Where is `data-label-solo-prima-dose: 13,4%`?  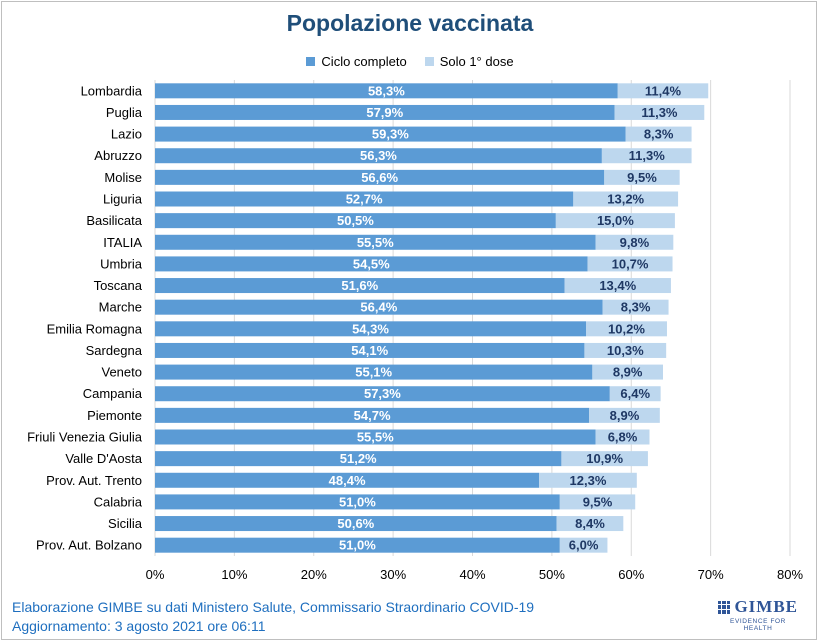 data-label-solo-prima-dose: 13,4% is located at coordinates (617, 285).